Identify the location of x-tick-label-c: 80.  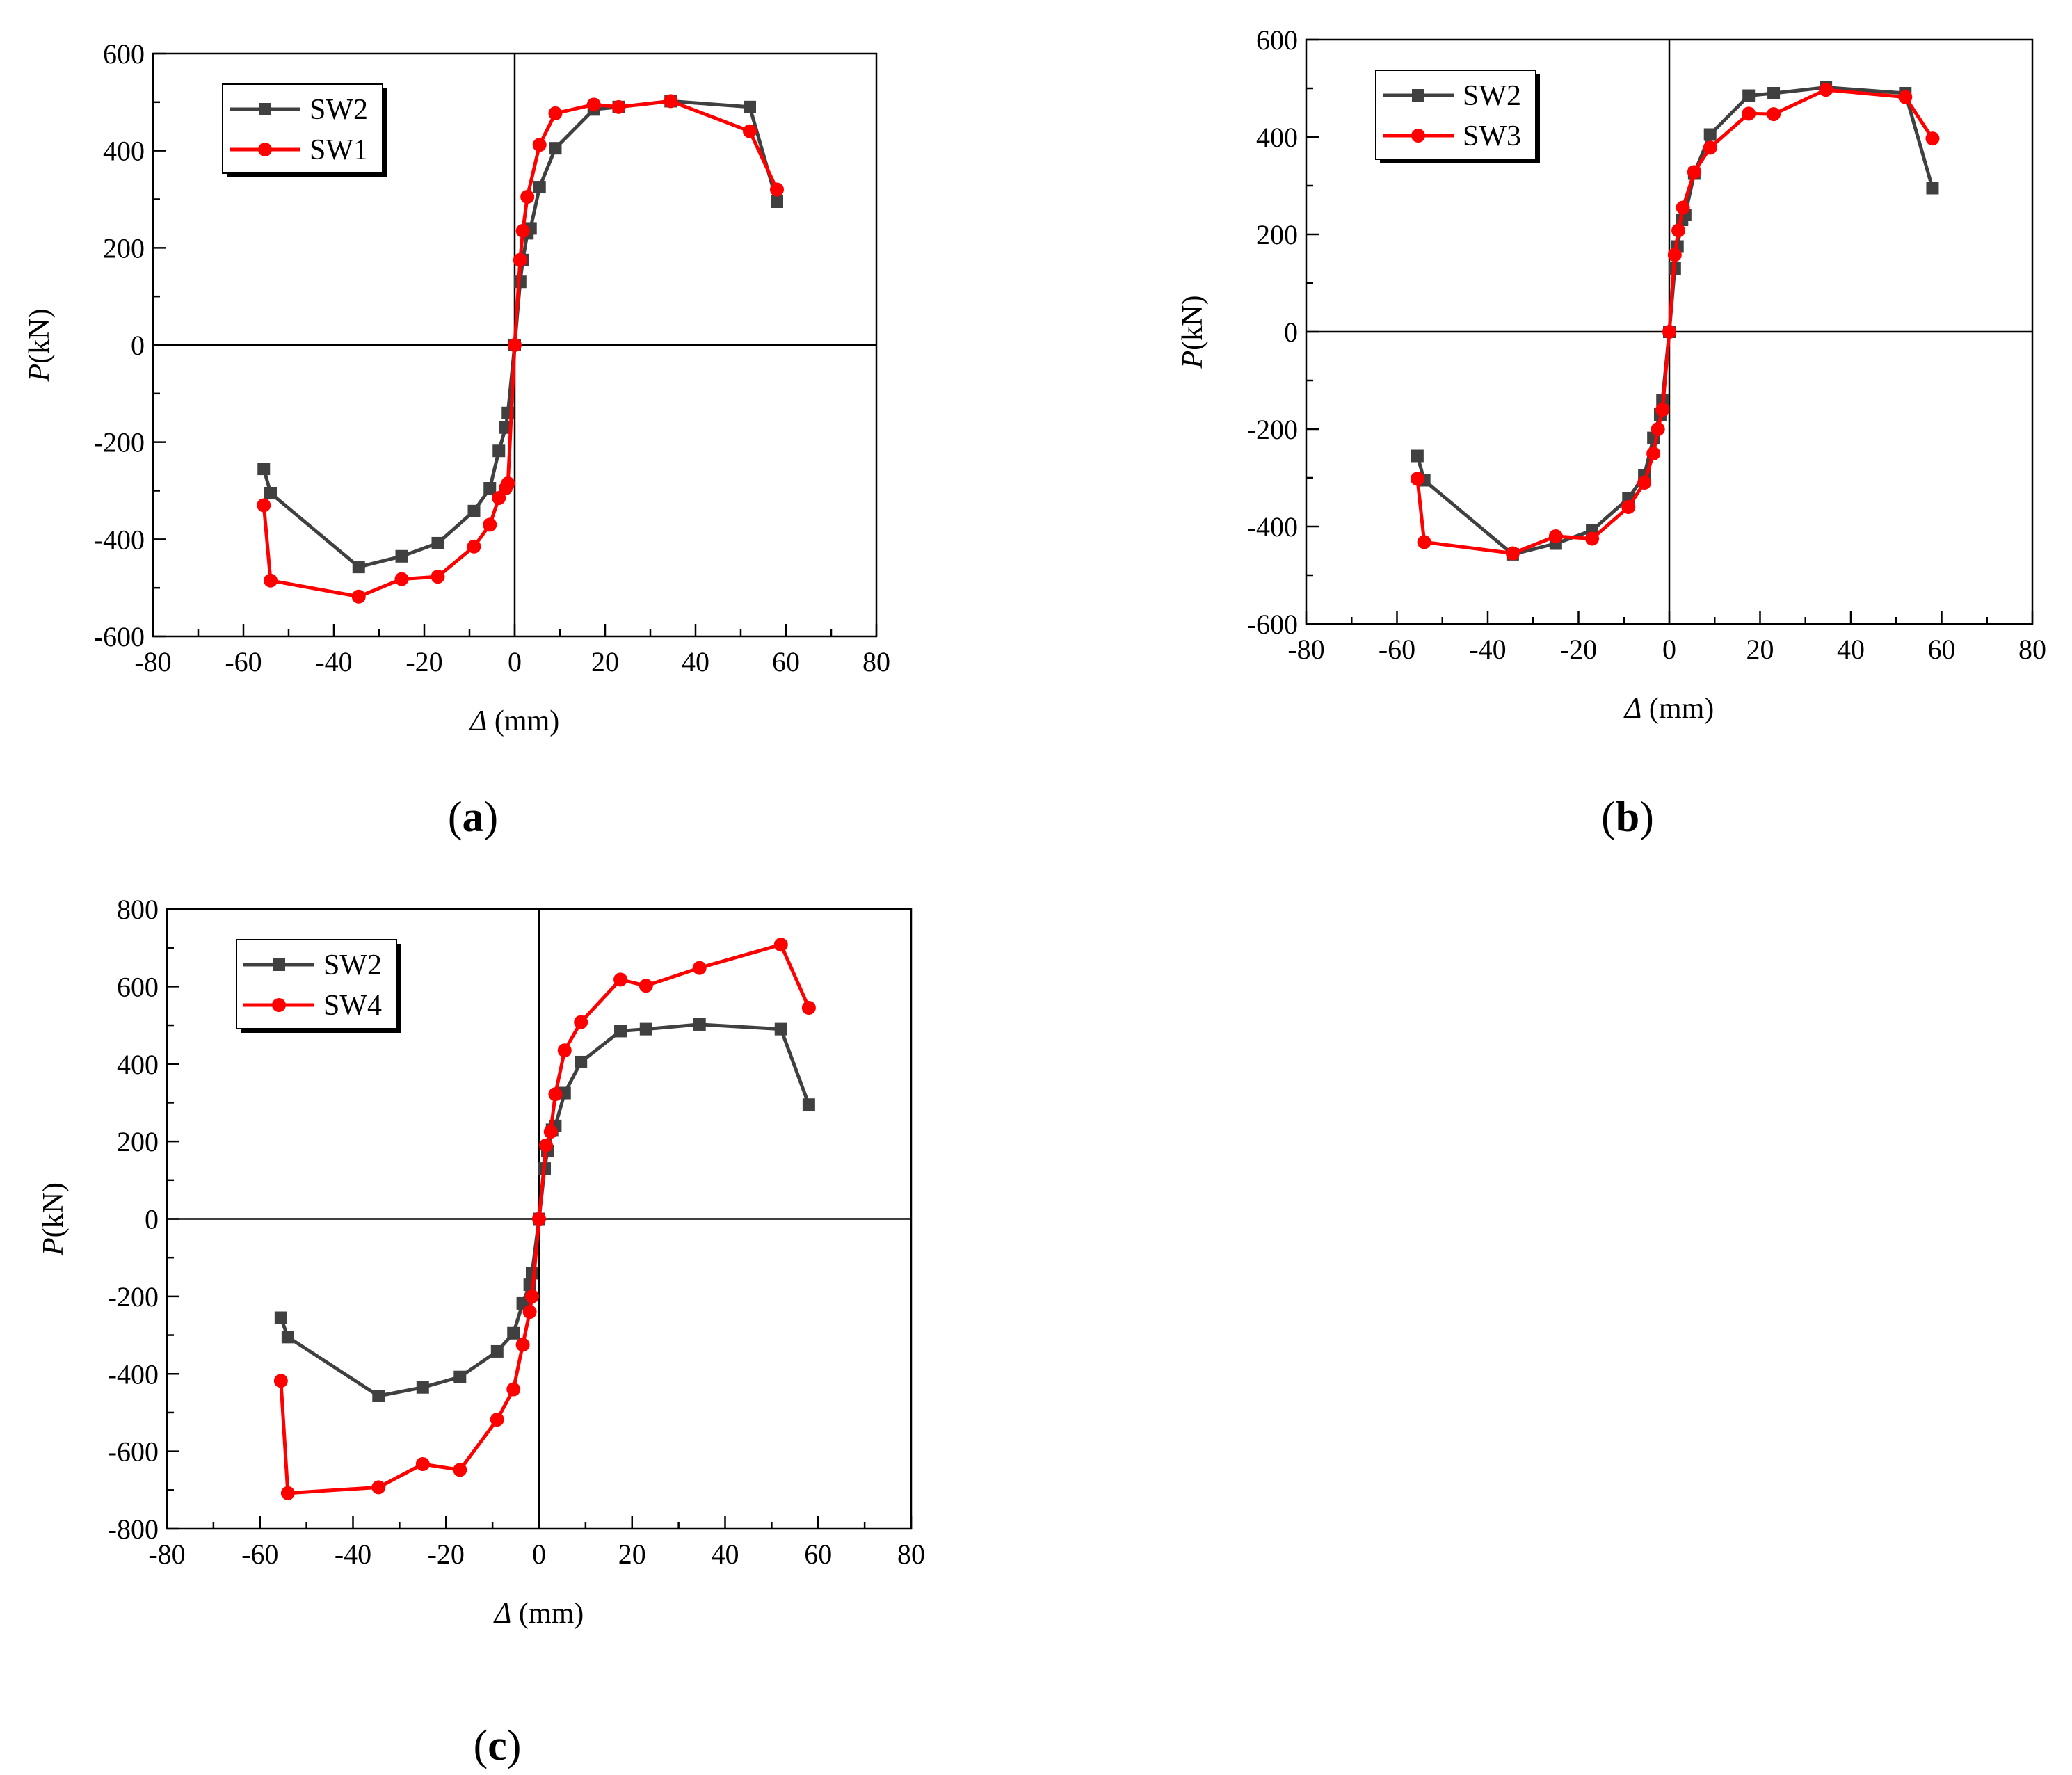
(911, 1554).